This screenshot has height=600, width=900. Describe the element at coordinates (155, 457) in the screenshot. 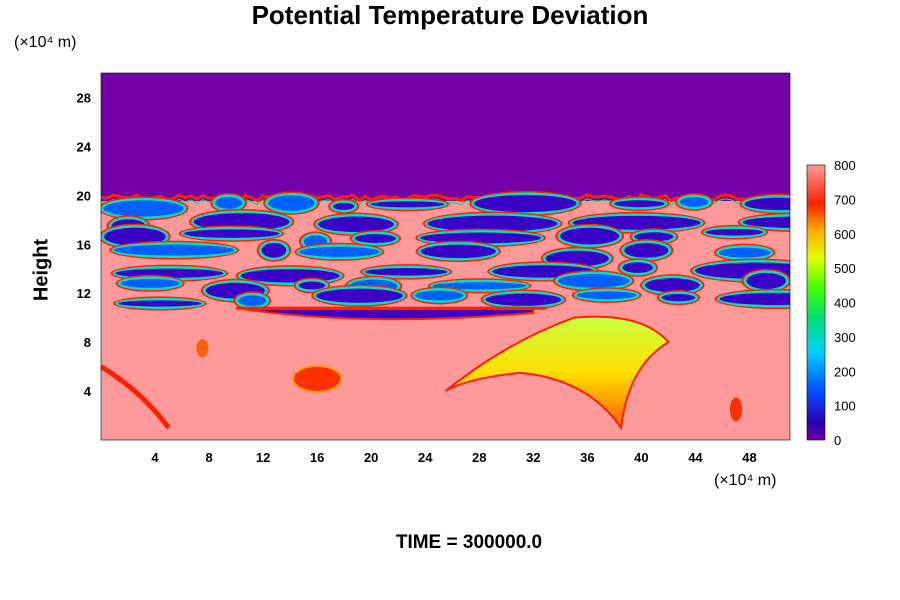

I see `x-tick-label: 4` at that location.